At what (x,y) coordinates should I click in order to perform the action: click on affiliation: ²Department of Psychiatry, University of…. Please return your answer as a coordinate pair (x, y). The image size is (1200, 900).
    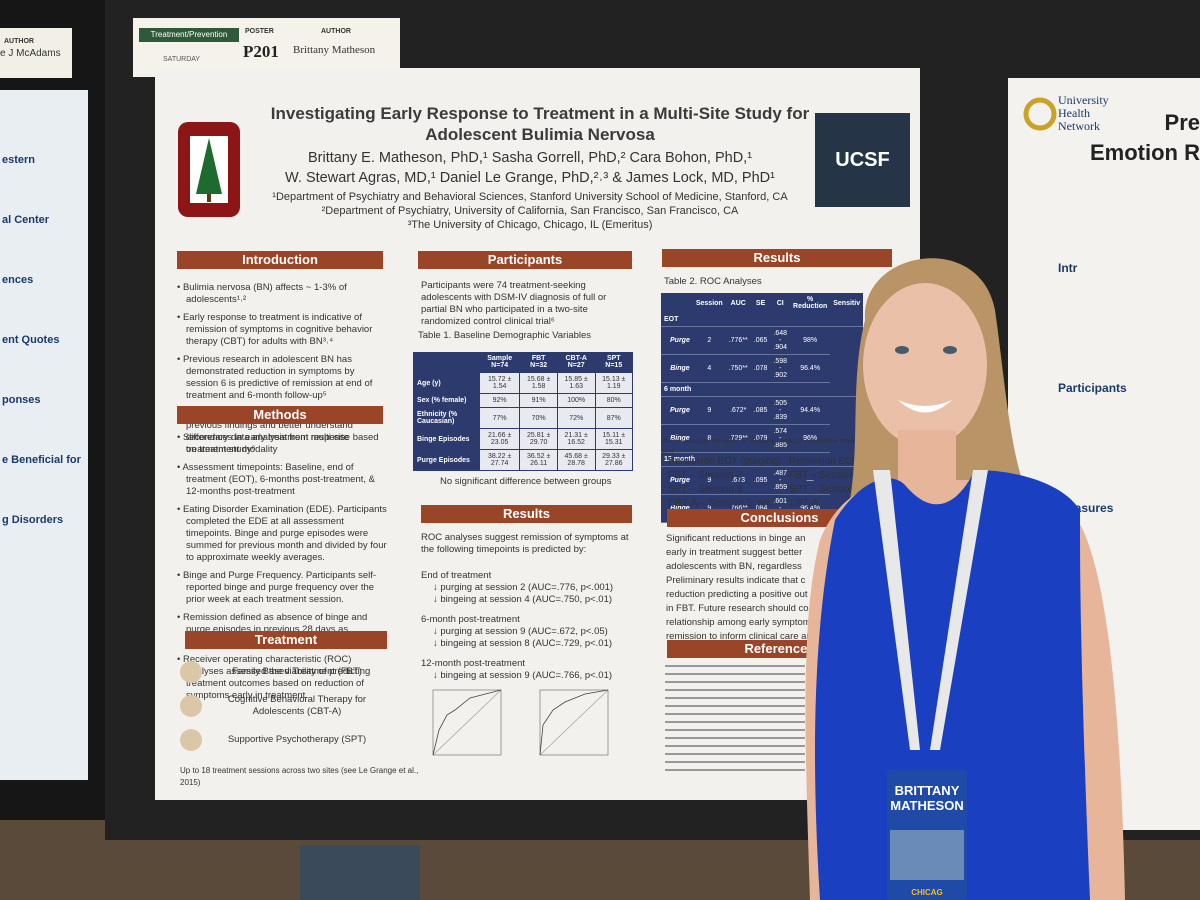
    Looking at the image, I should click on (530, 211).